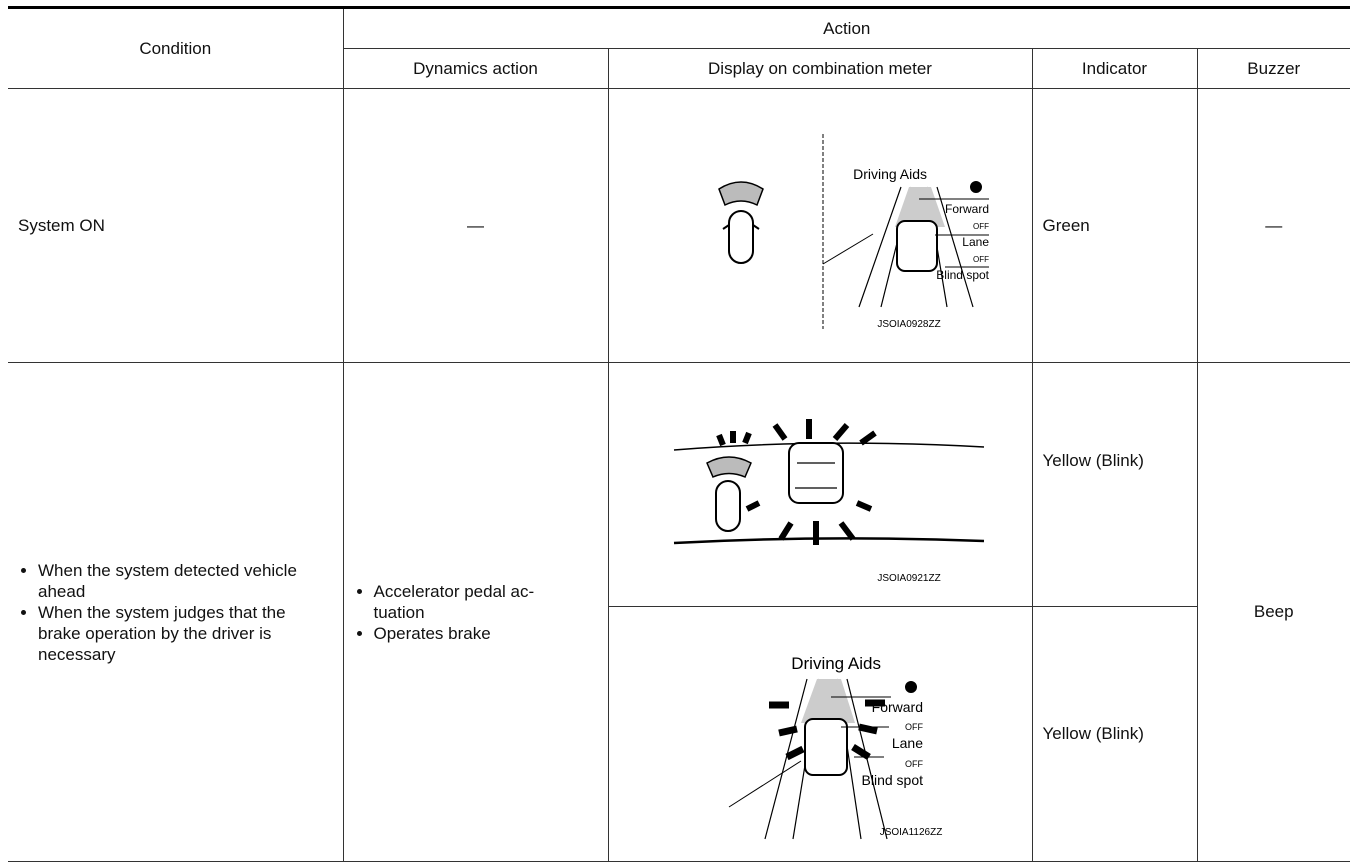  Describe the element at coordinates (1114, 225) in the screenshot. I see `indicator: Green` at that location.